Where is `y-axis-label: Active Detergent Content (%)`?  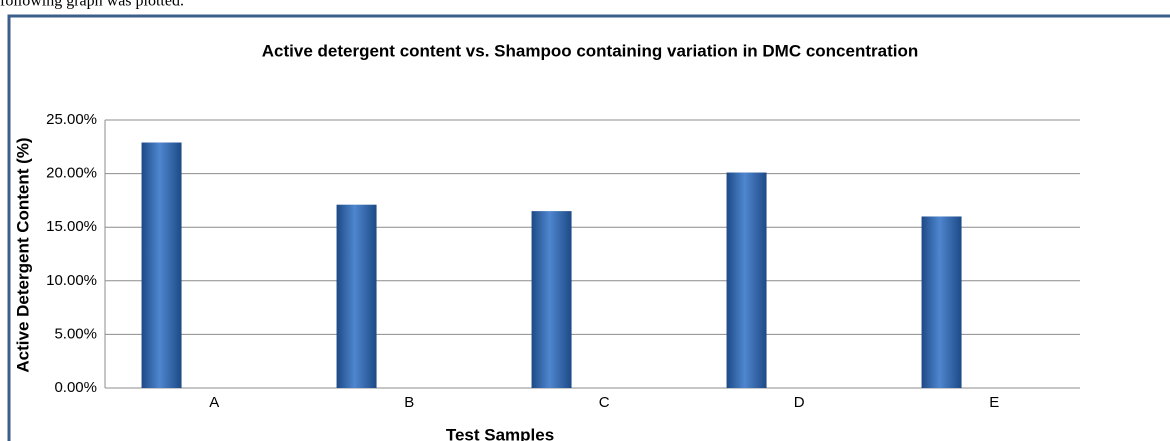
y-axis-label: Active Detergent Content (%) is located at coordinates (22, 254).